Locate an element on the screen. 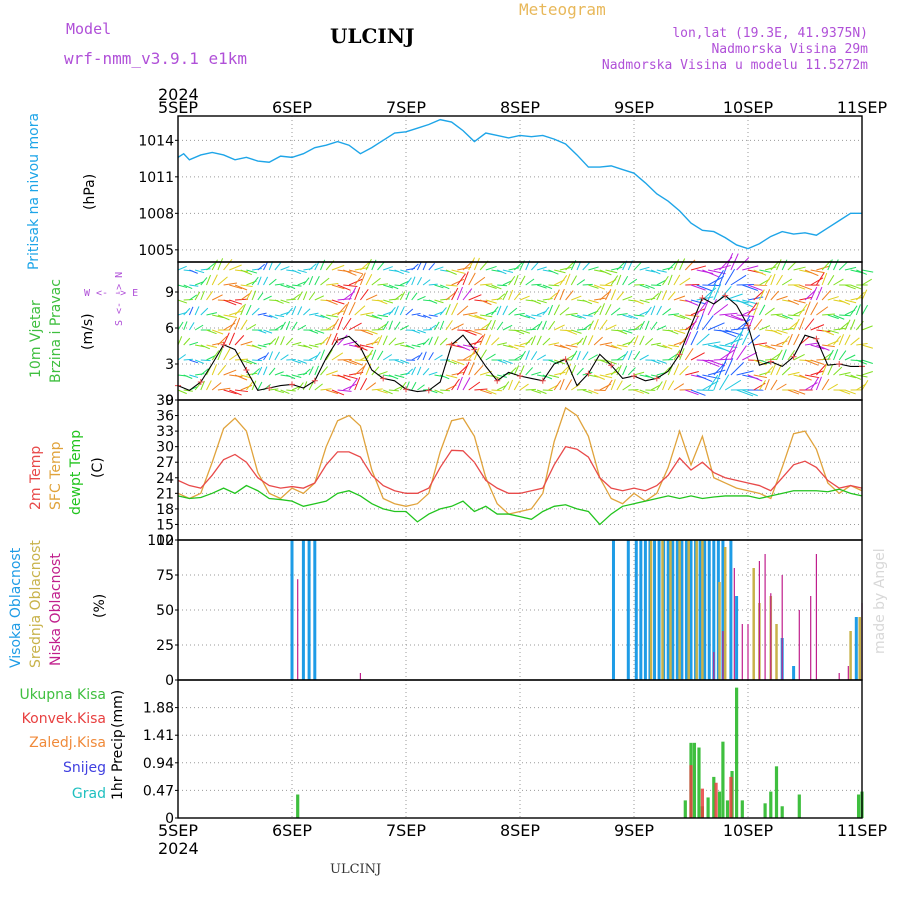  x-tick-label-top: 5SEP is located at coordinates (178, 107).